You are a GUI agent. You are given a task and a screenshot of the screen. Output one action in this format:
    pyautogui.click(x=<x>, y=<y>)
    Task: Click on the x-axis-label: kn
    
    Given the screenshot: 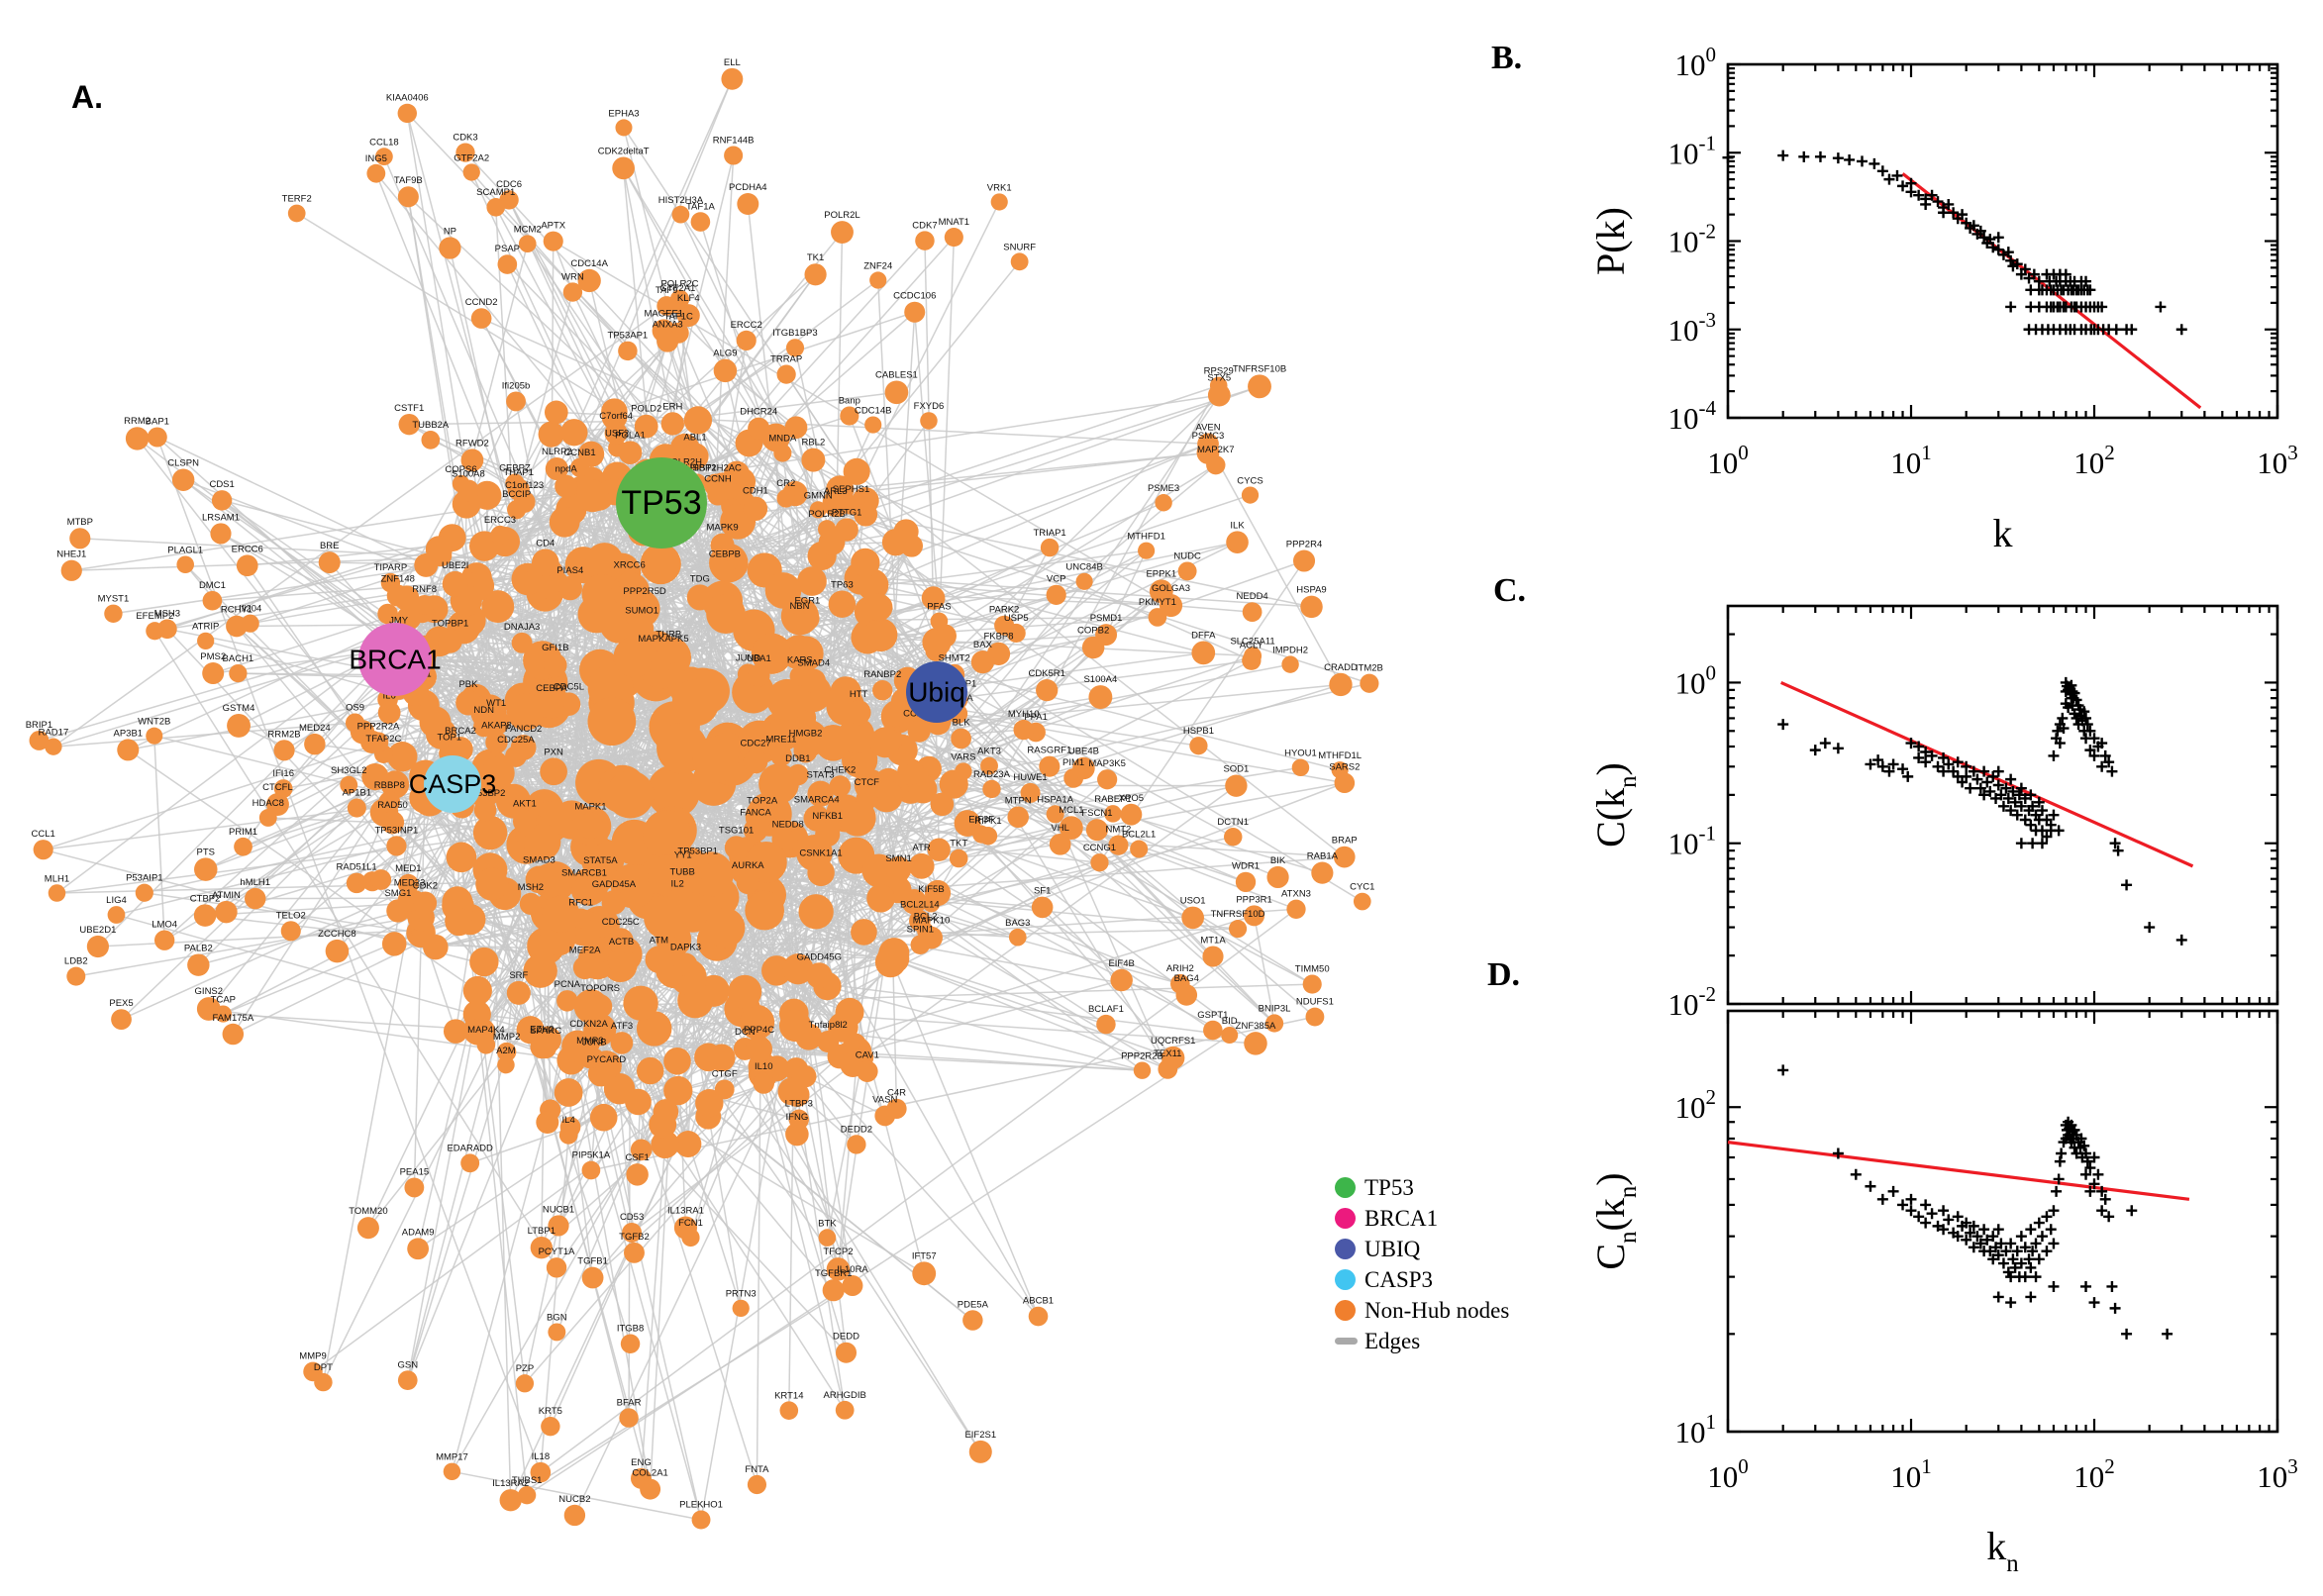 What is the action you would take?
    pyautogui.click(x=2002, y=1550)
    